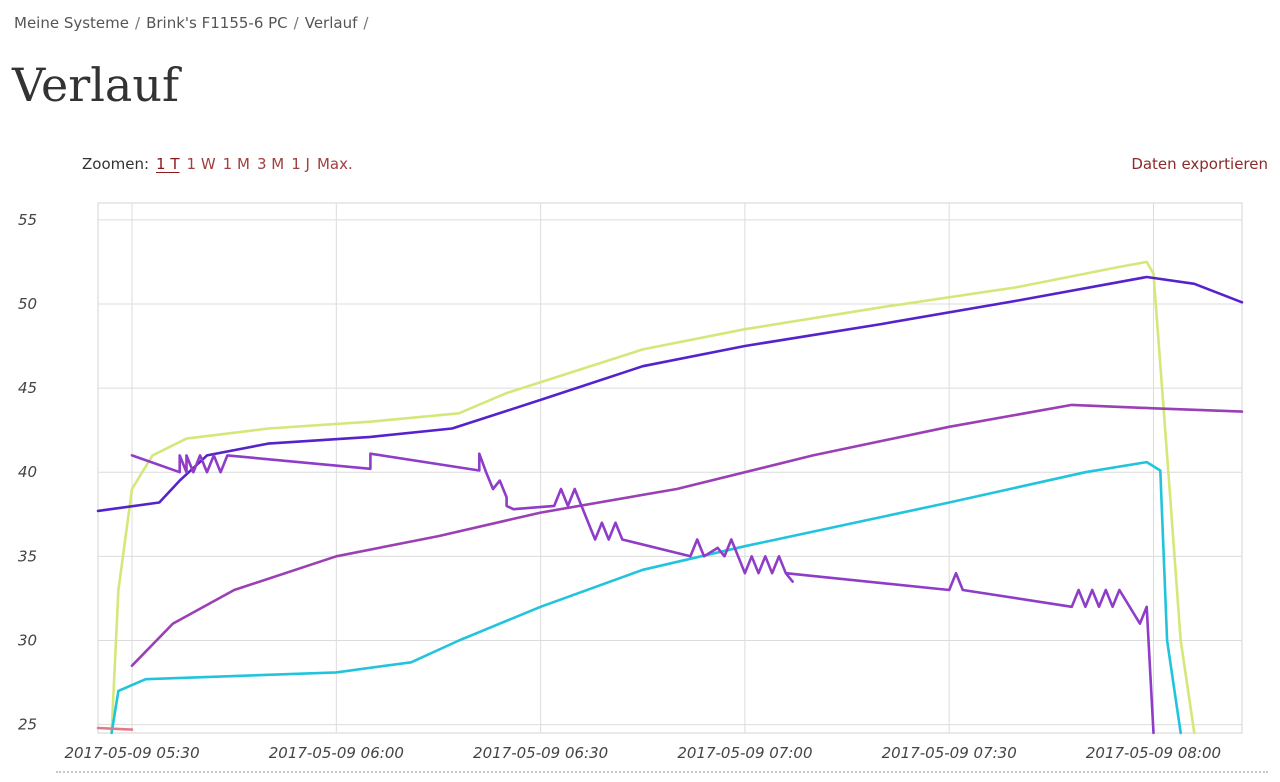  What do you see at coordinates (168, 164) in the screenshot?
I see `zoom-option-1-day: 1 T` at bounding box center [168, 164].